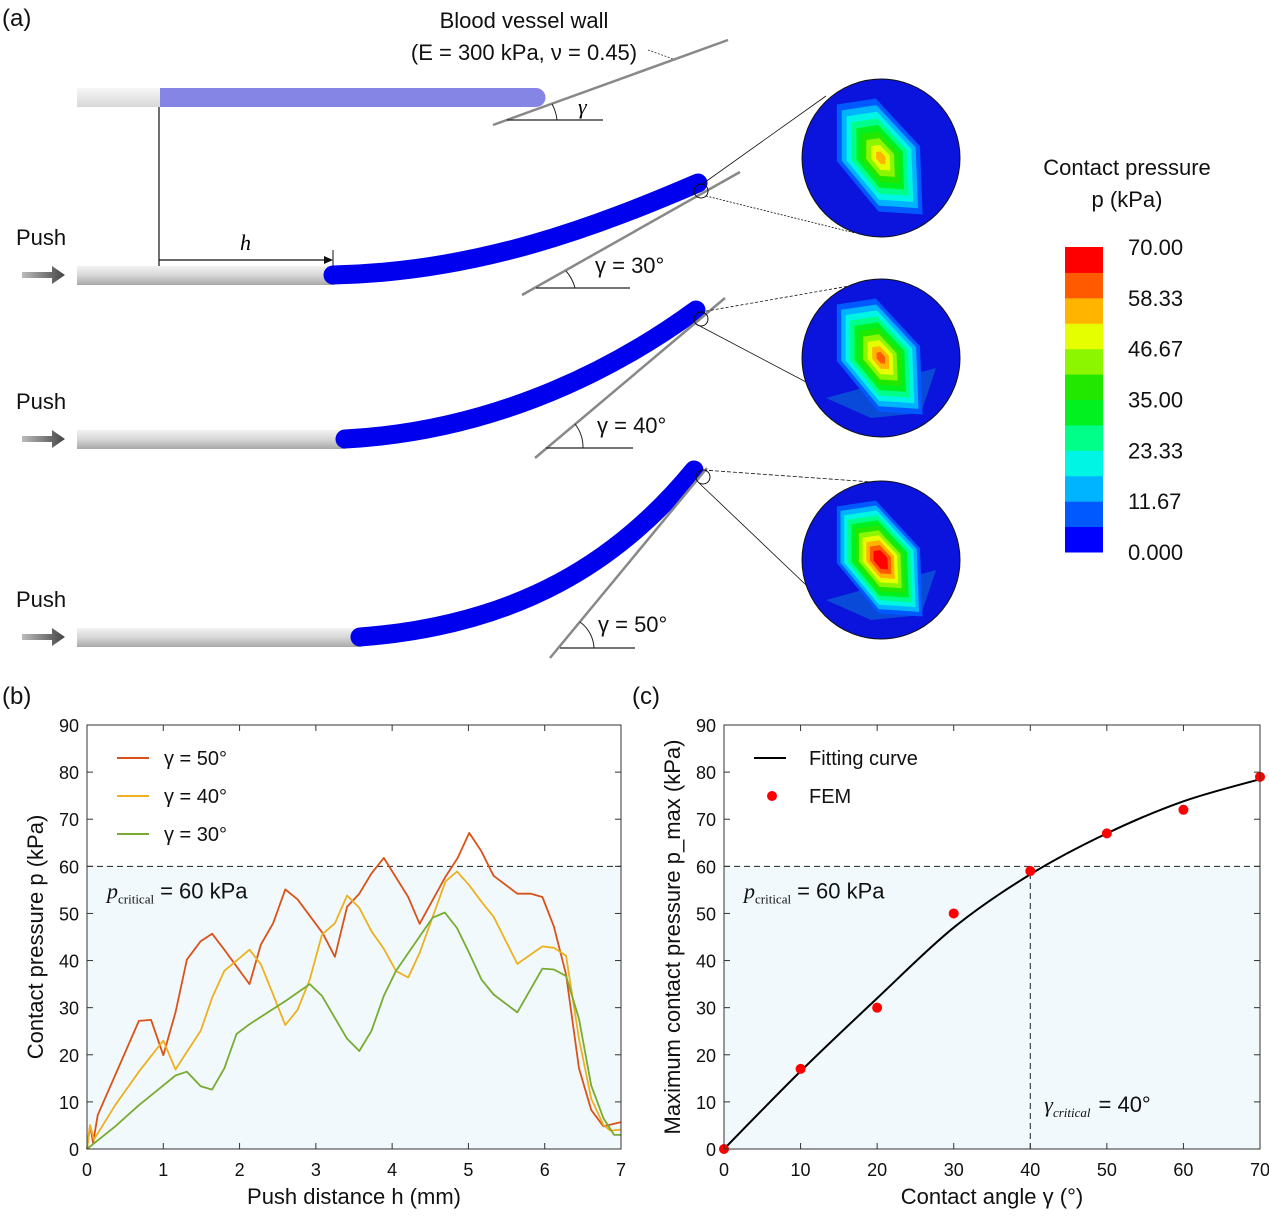 Image resolution: width=1269 pixels, height=1217 pixels. I want to click on angle-arc, so click(554, 112).